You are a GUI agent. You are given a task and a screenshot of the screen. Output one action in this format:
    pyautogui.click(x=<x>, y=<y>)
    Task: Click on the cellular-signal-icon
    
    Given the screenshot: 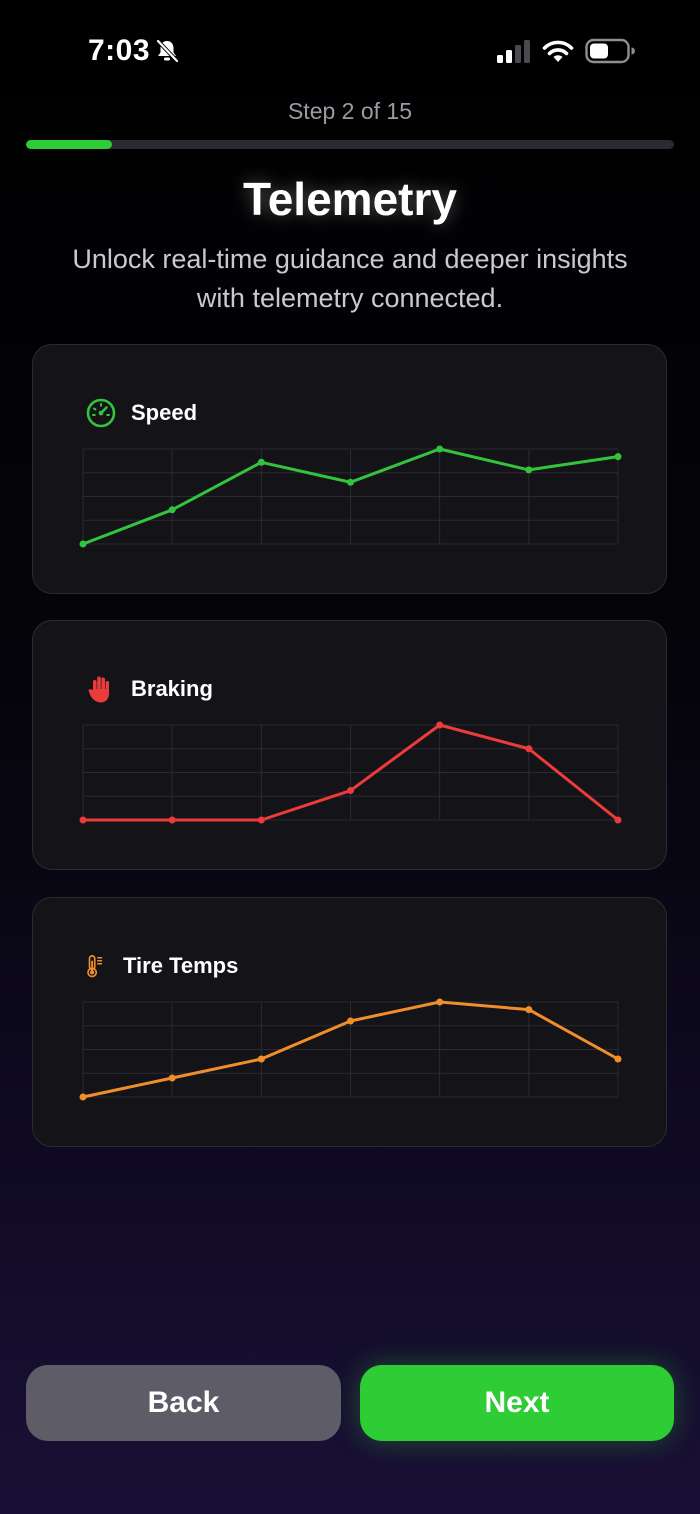 What is the action you would take?
    pyautogui.click(x=513, y=51)
    